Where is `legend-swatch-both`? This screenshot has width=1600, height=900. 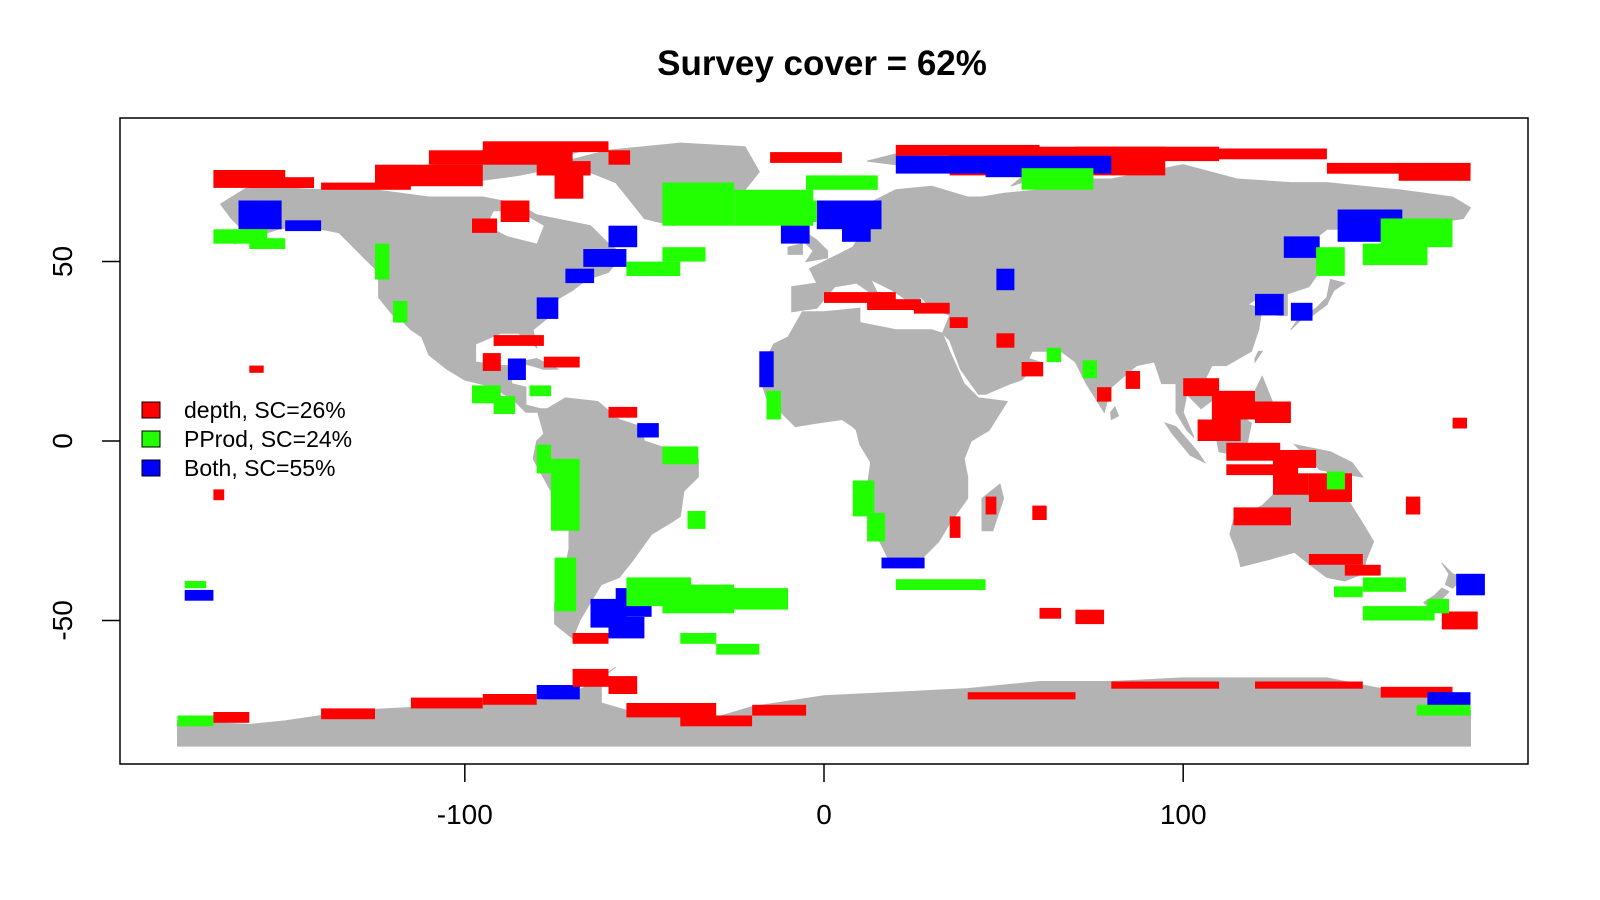 legend-swatch-both is located at coordinates (151, 468).